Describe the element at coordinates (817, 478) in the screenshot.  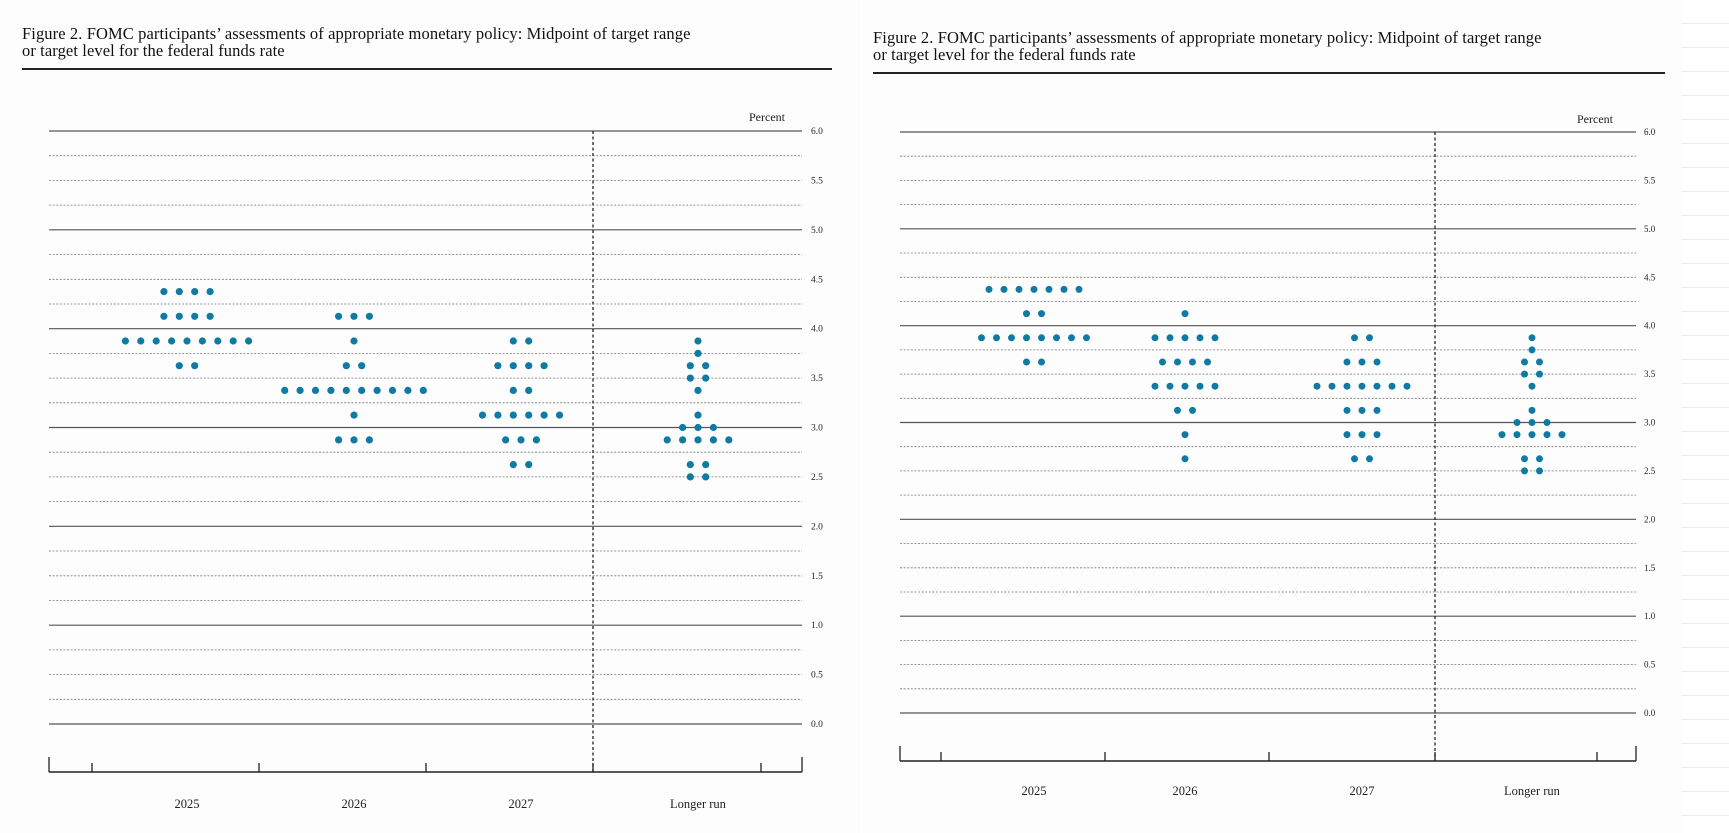
I see `y-tick-label: 2.5` at that location.